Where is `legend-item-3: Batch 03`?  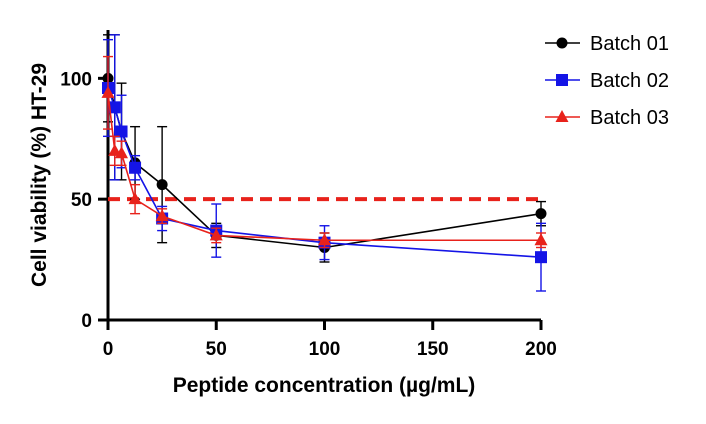 legend-item-3: Batch 03 is located at coordinates (607, 118).